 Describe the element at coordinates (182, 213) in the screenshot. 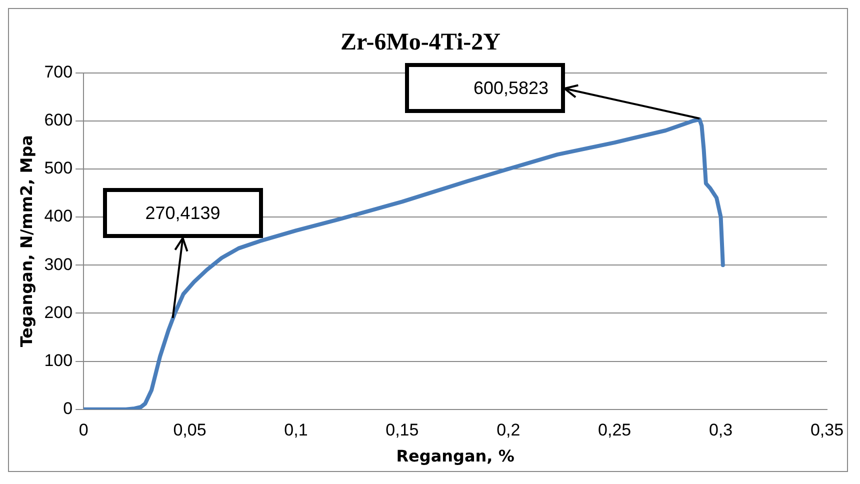

I see `callout-box: 270,4139` at that location.